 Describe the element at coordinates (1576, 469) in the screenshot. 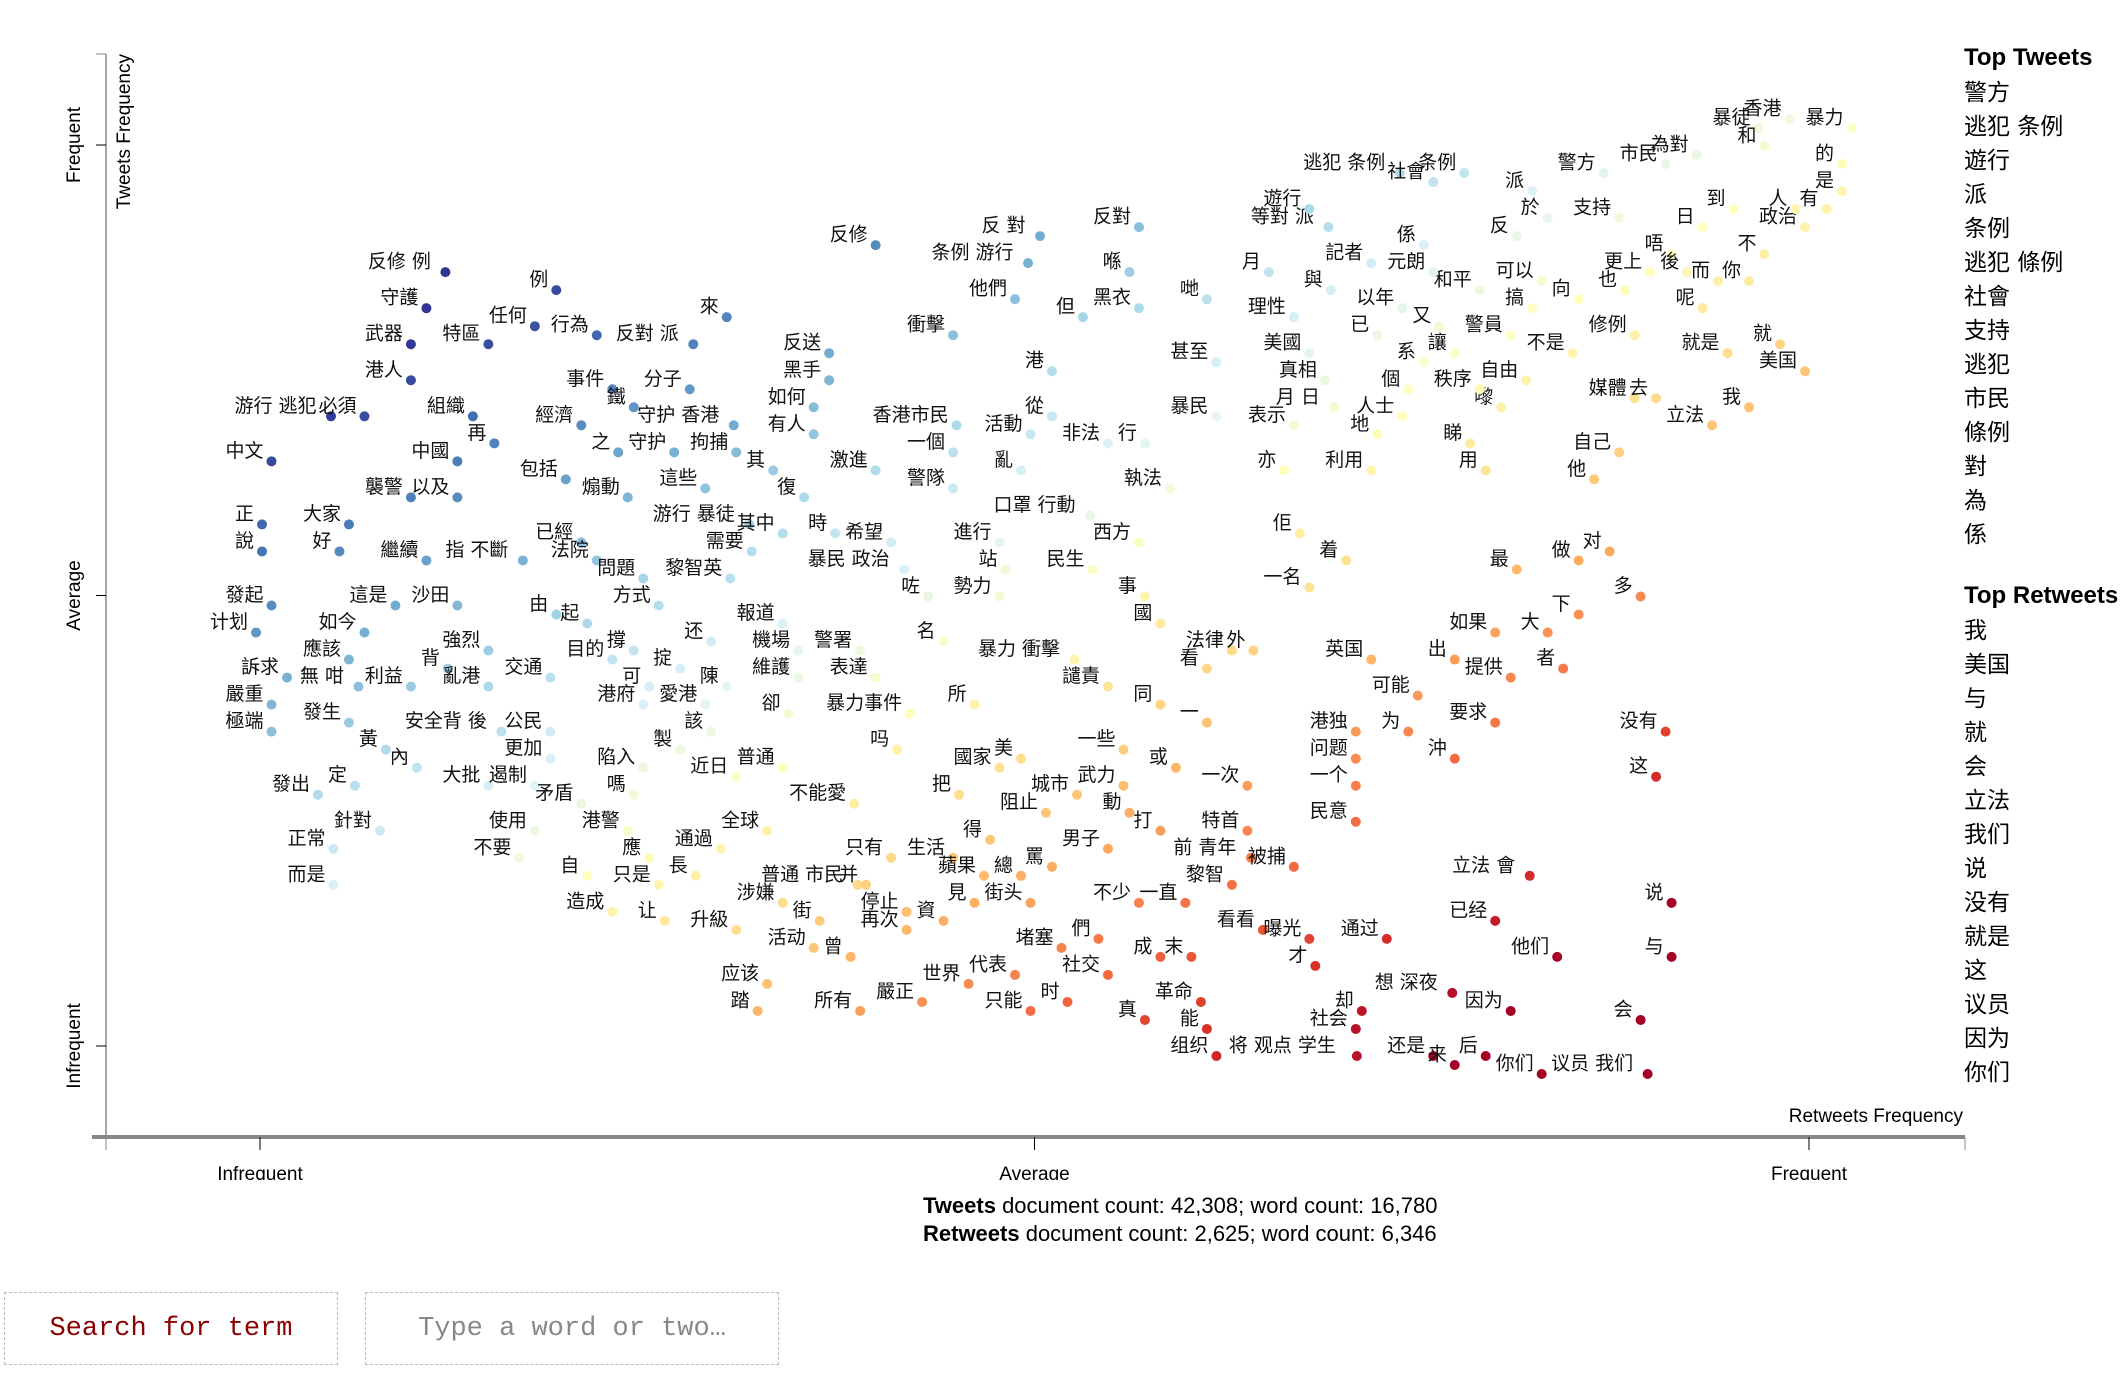

I see `term-label: 他` at that location.